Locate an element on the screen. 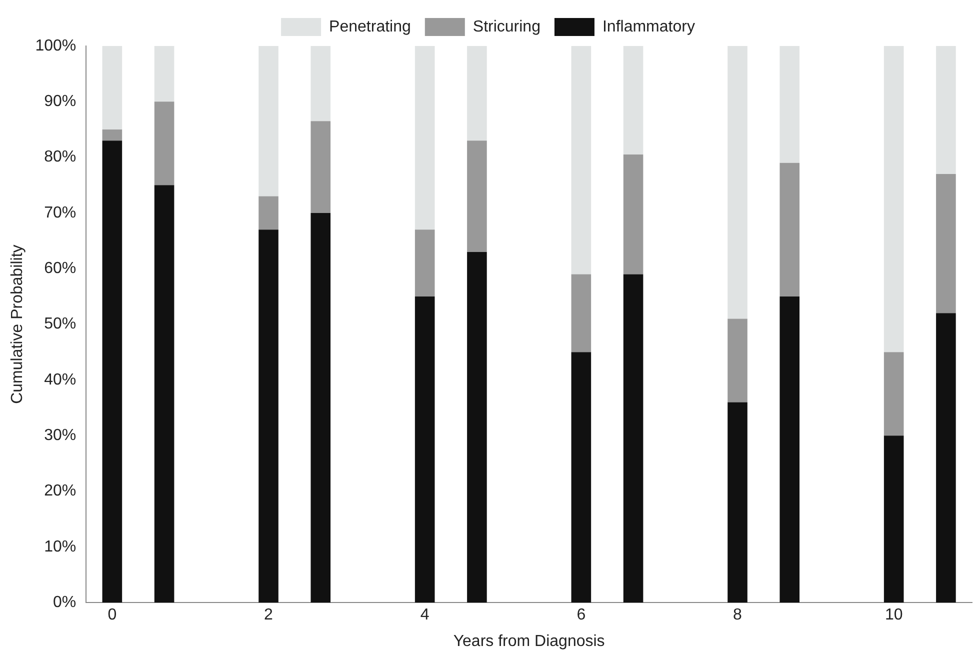 The width and height of the screenshot is (976, 659). x-tick-label: 2 is located at coordinates (269, 615).